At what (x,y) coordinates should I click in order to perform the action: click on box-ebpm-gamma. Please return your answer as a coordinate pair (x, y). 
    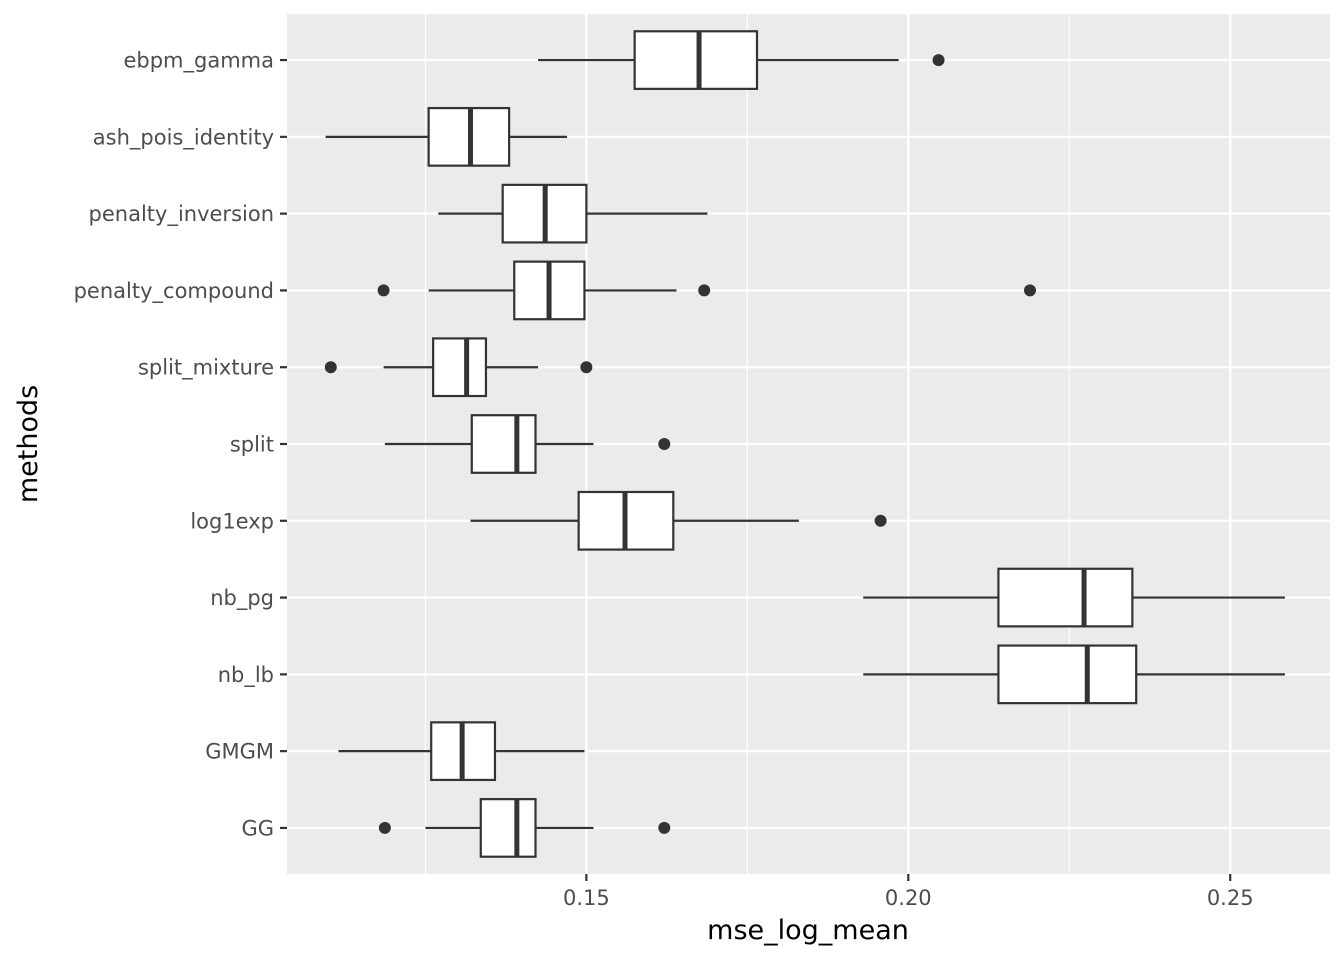
    Looking at the image, I should click on (741, 60).